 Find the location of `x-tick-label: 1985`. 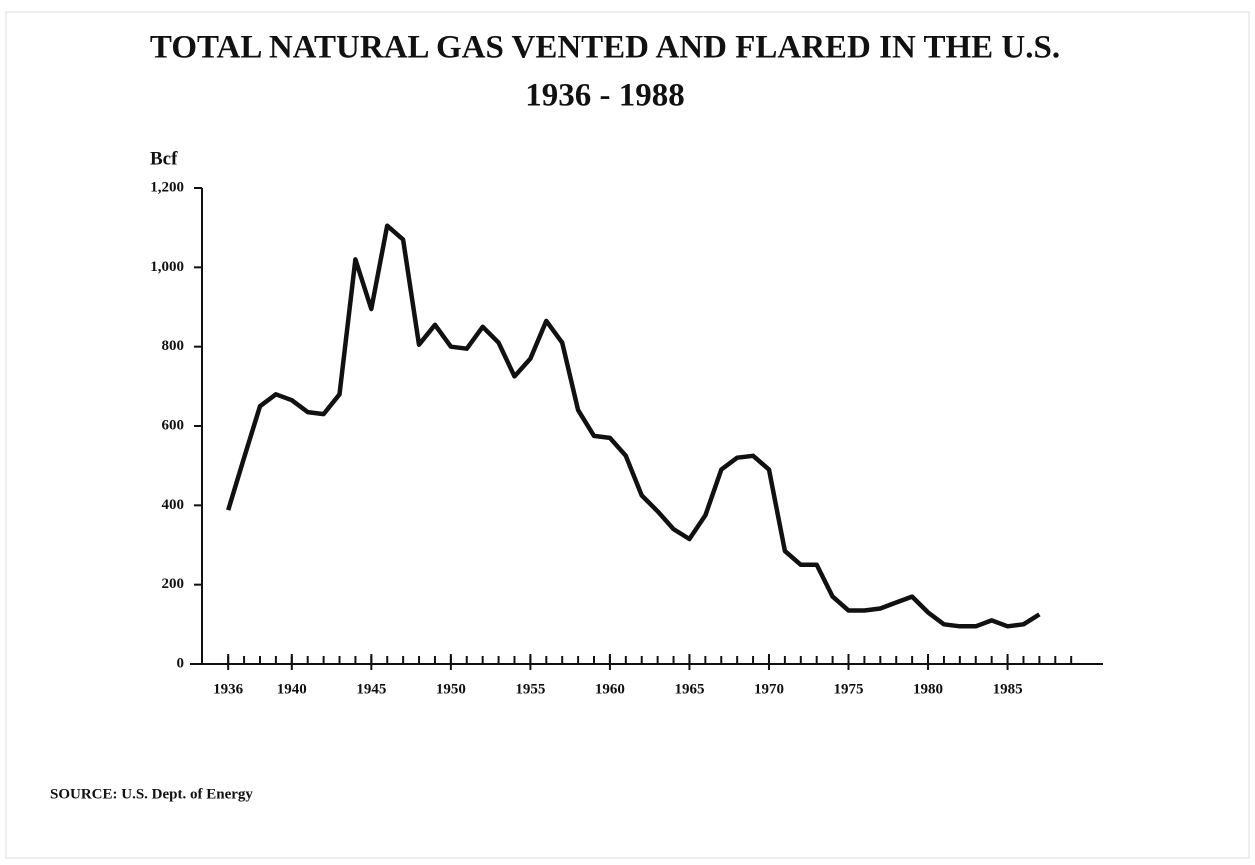

x-tick-label: 1985 is located at coordinates (1008, 689).